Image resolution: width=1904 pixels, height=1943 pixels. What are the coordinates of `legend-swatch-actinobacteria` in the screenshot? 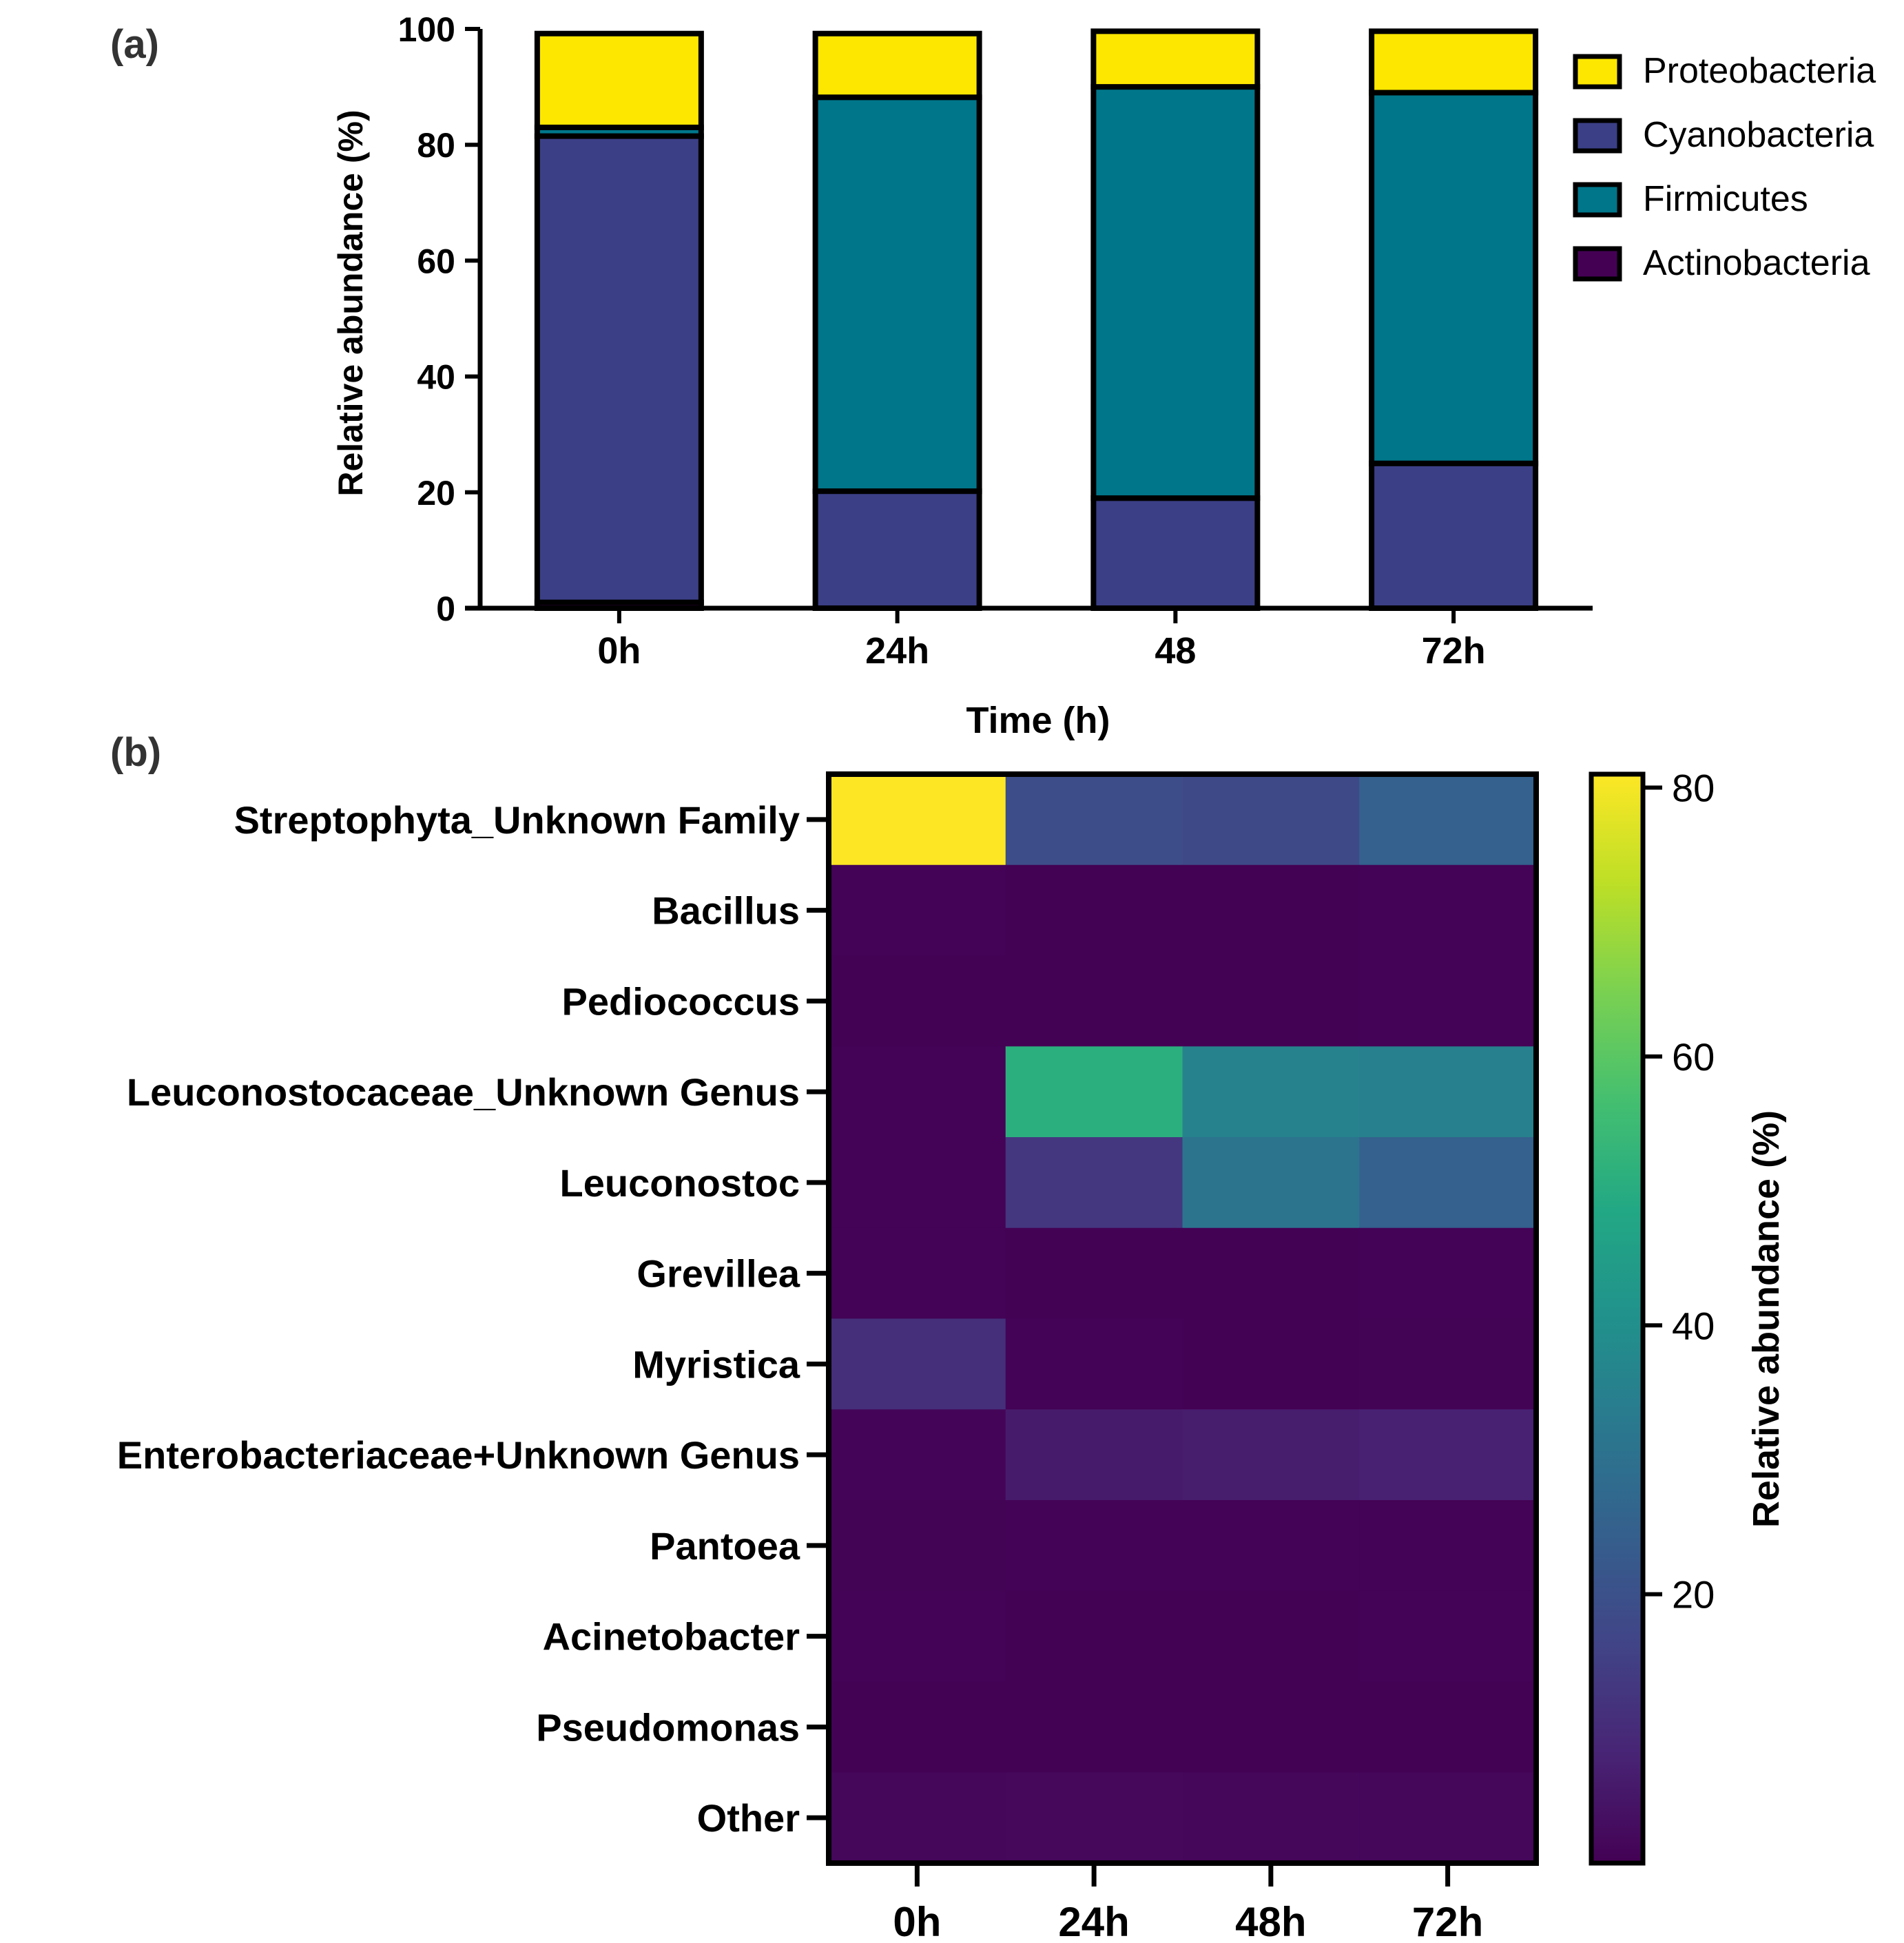 It's located at (1597, 264).